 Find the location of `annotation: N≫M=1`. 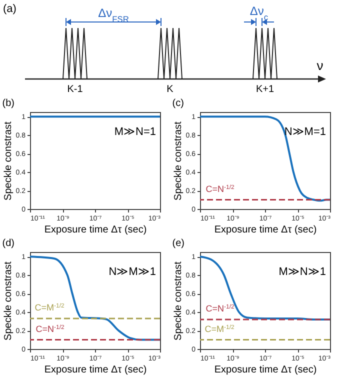

annotation: N≫M=1 is located at coordinates (305, 132).